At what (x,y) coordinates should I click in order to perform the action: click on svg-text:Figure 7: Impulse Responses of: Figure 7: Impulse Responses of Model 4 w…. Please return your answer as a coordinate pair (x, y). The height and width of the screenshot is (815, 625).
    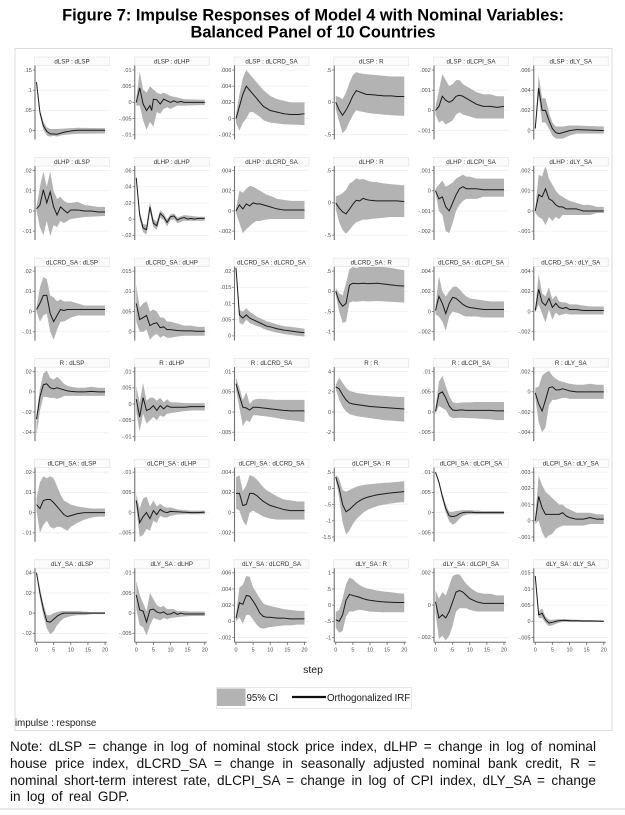
    Looking at the image, I should click on (313, 16).